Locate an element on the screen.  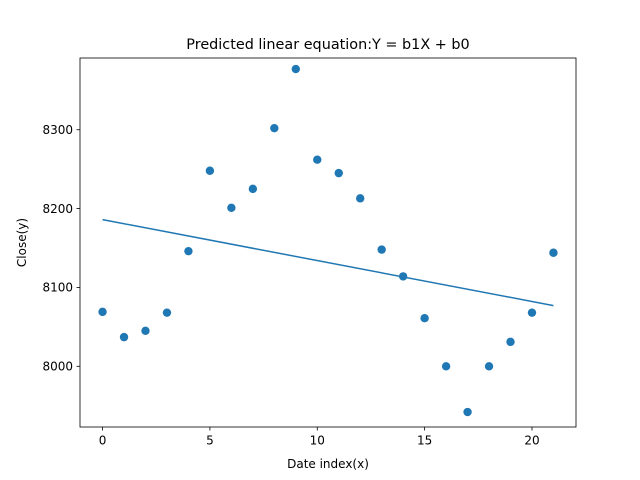
x-tick-label: 5 is located at coordinates (210, 441).